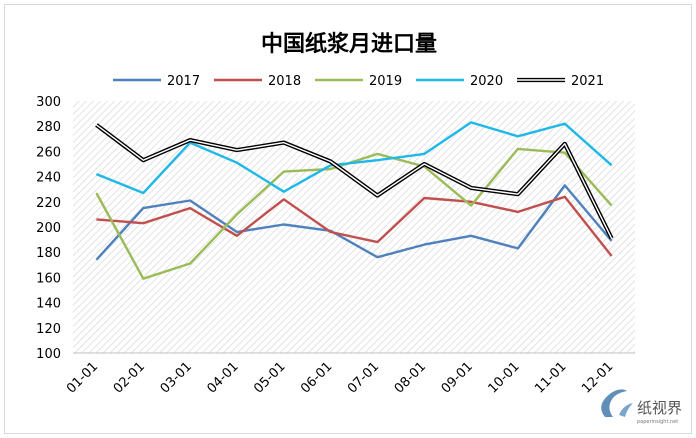  Describe the element at coordinates (284, 81) in the screenshot. I see `legend-label-2018: 2018` at that location.